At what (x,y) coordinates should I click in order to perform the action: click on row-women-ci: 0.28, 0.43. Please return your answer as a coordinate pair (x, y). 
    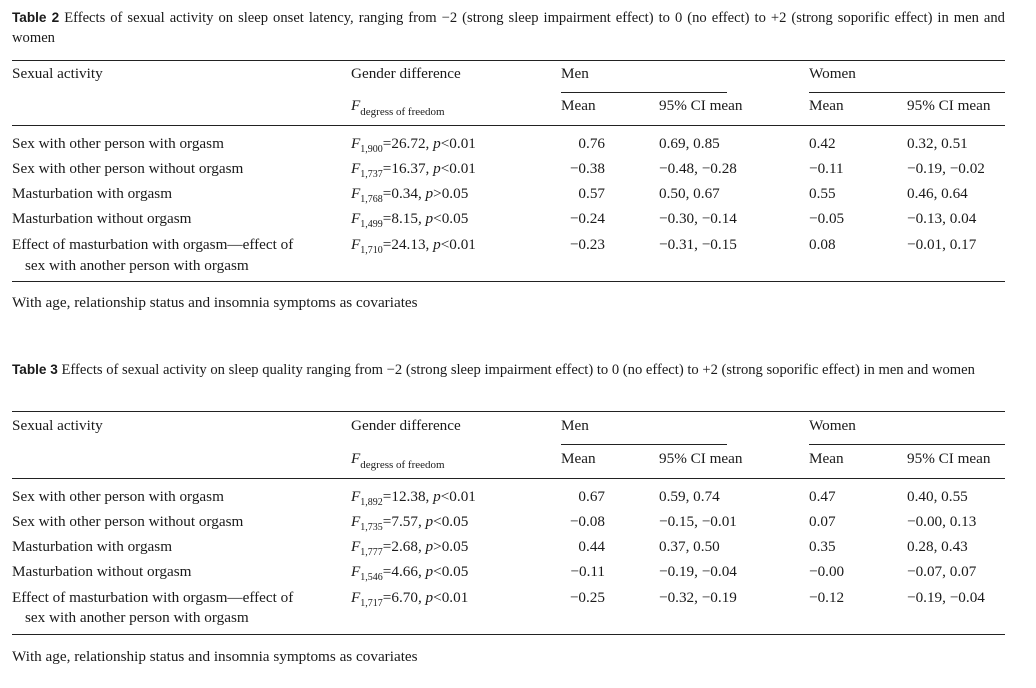
    Looking at the image, I should click on (937, 546).